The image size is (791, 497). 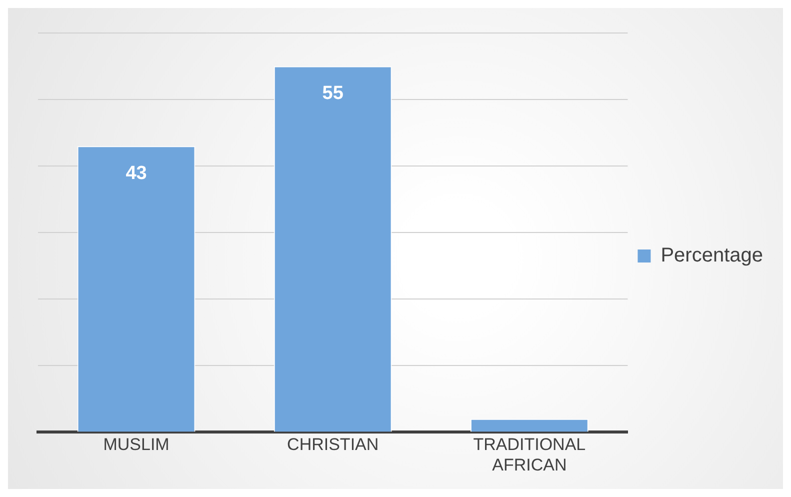 What do you see at coordinates (136, 444) in the screenshot?
I see `x-tick-label: MUSLIM` at bounding box center [136, 444].